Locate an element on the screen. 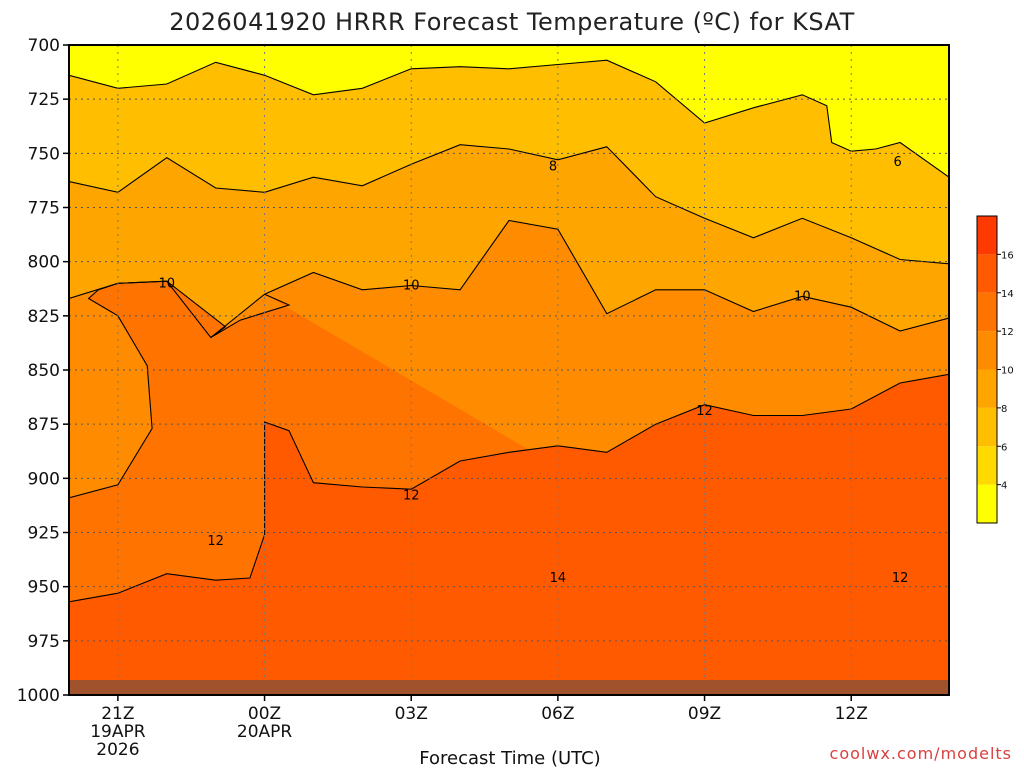  x-axis-label: Forecast Time (UTC) is located at coordinates (509, 758).